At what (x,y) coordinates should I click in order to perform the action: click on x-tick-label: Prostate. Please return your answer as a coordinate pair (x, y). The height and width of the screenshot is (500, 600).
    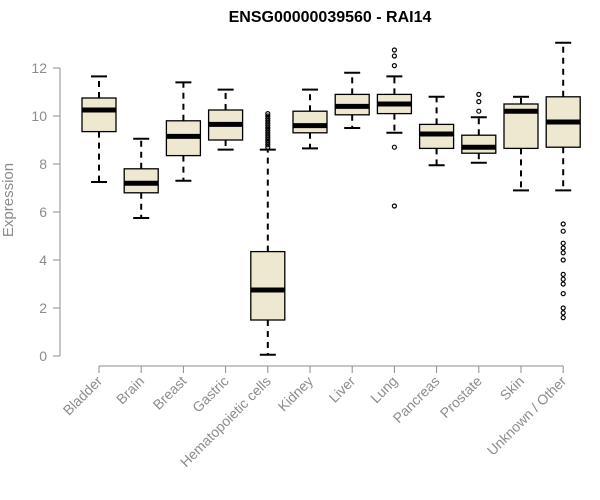
    Looking at the image, I should click on (461, 397).